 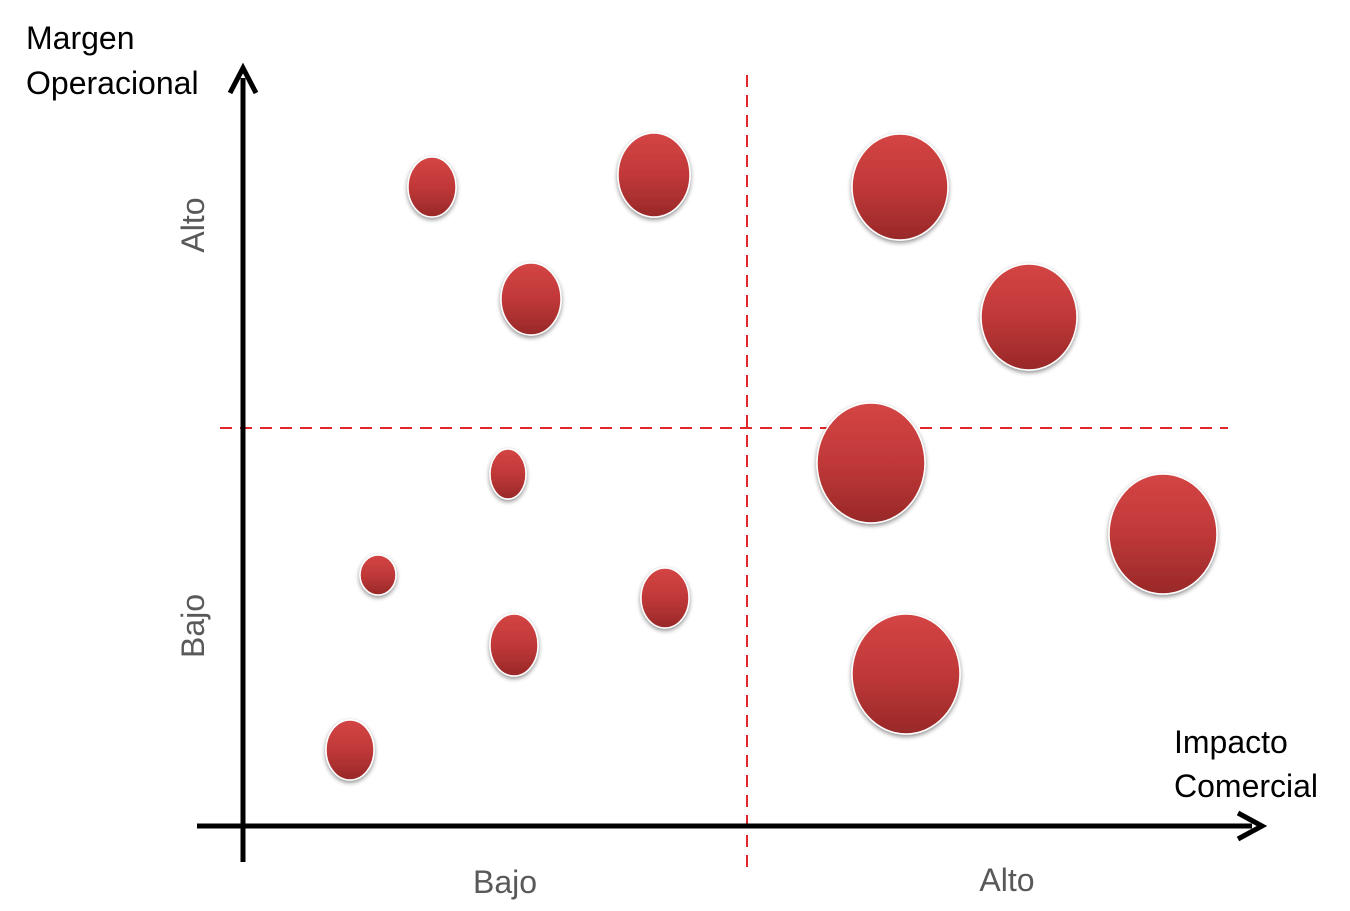 What do you see at coordinates (80, 38) in the screenshot?
I see `y-axis-title-line1: Margen` at bounding box center [80, 38].